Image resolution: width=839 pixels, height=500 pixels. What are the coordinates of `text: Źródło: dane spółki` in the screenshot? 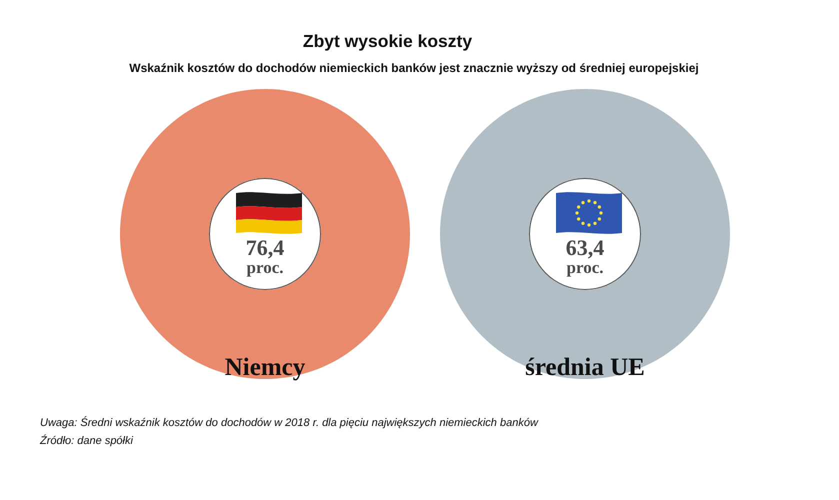 It's located at (86, 441).